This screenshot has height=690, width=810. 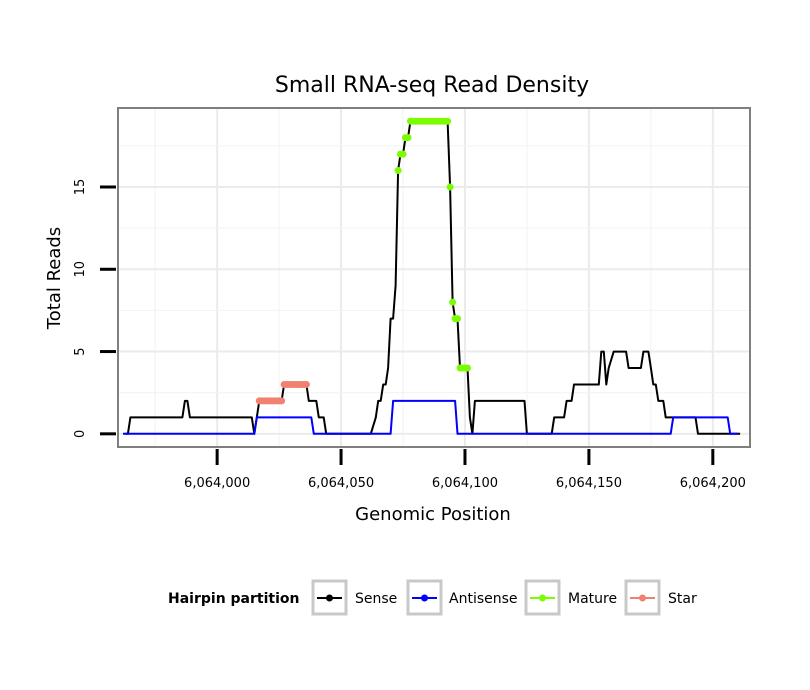 What do you see at coordinates (465, 483) in the screenshot?
I see `x-tick-label: 6,064,100` at bounding box center [465, 483].